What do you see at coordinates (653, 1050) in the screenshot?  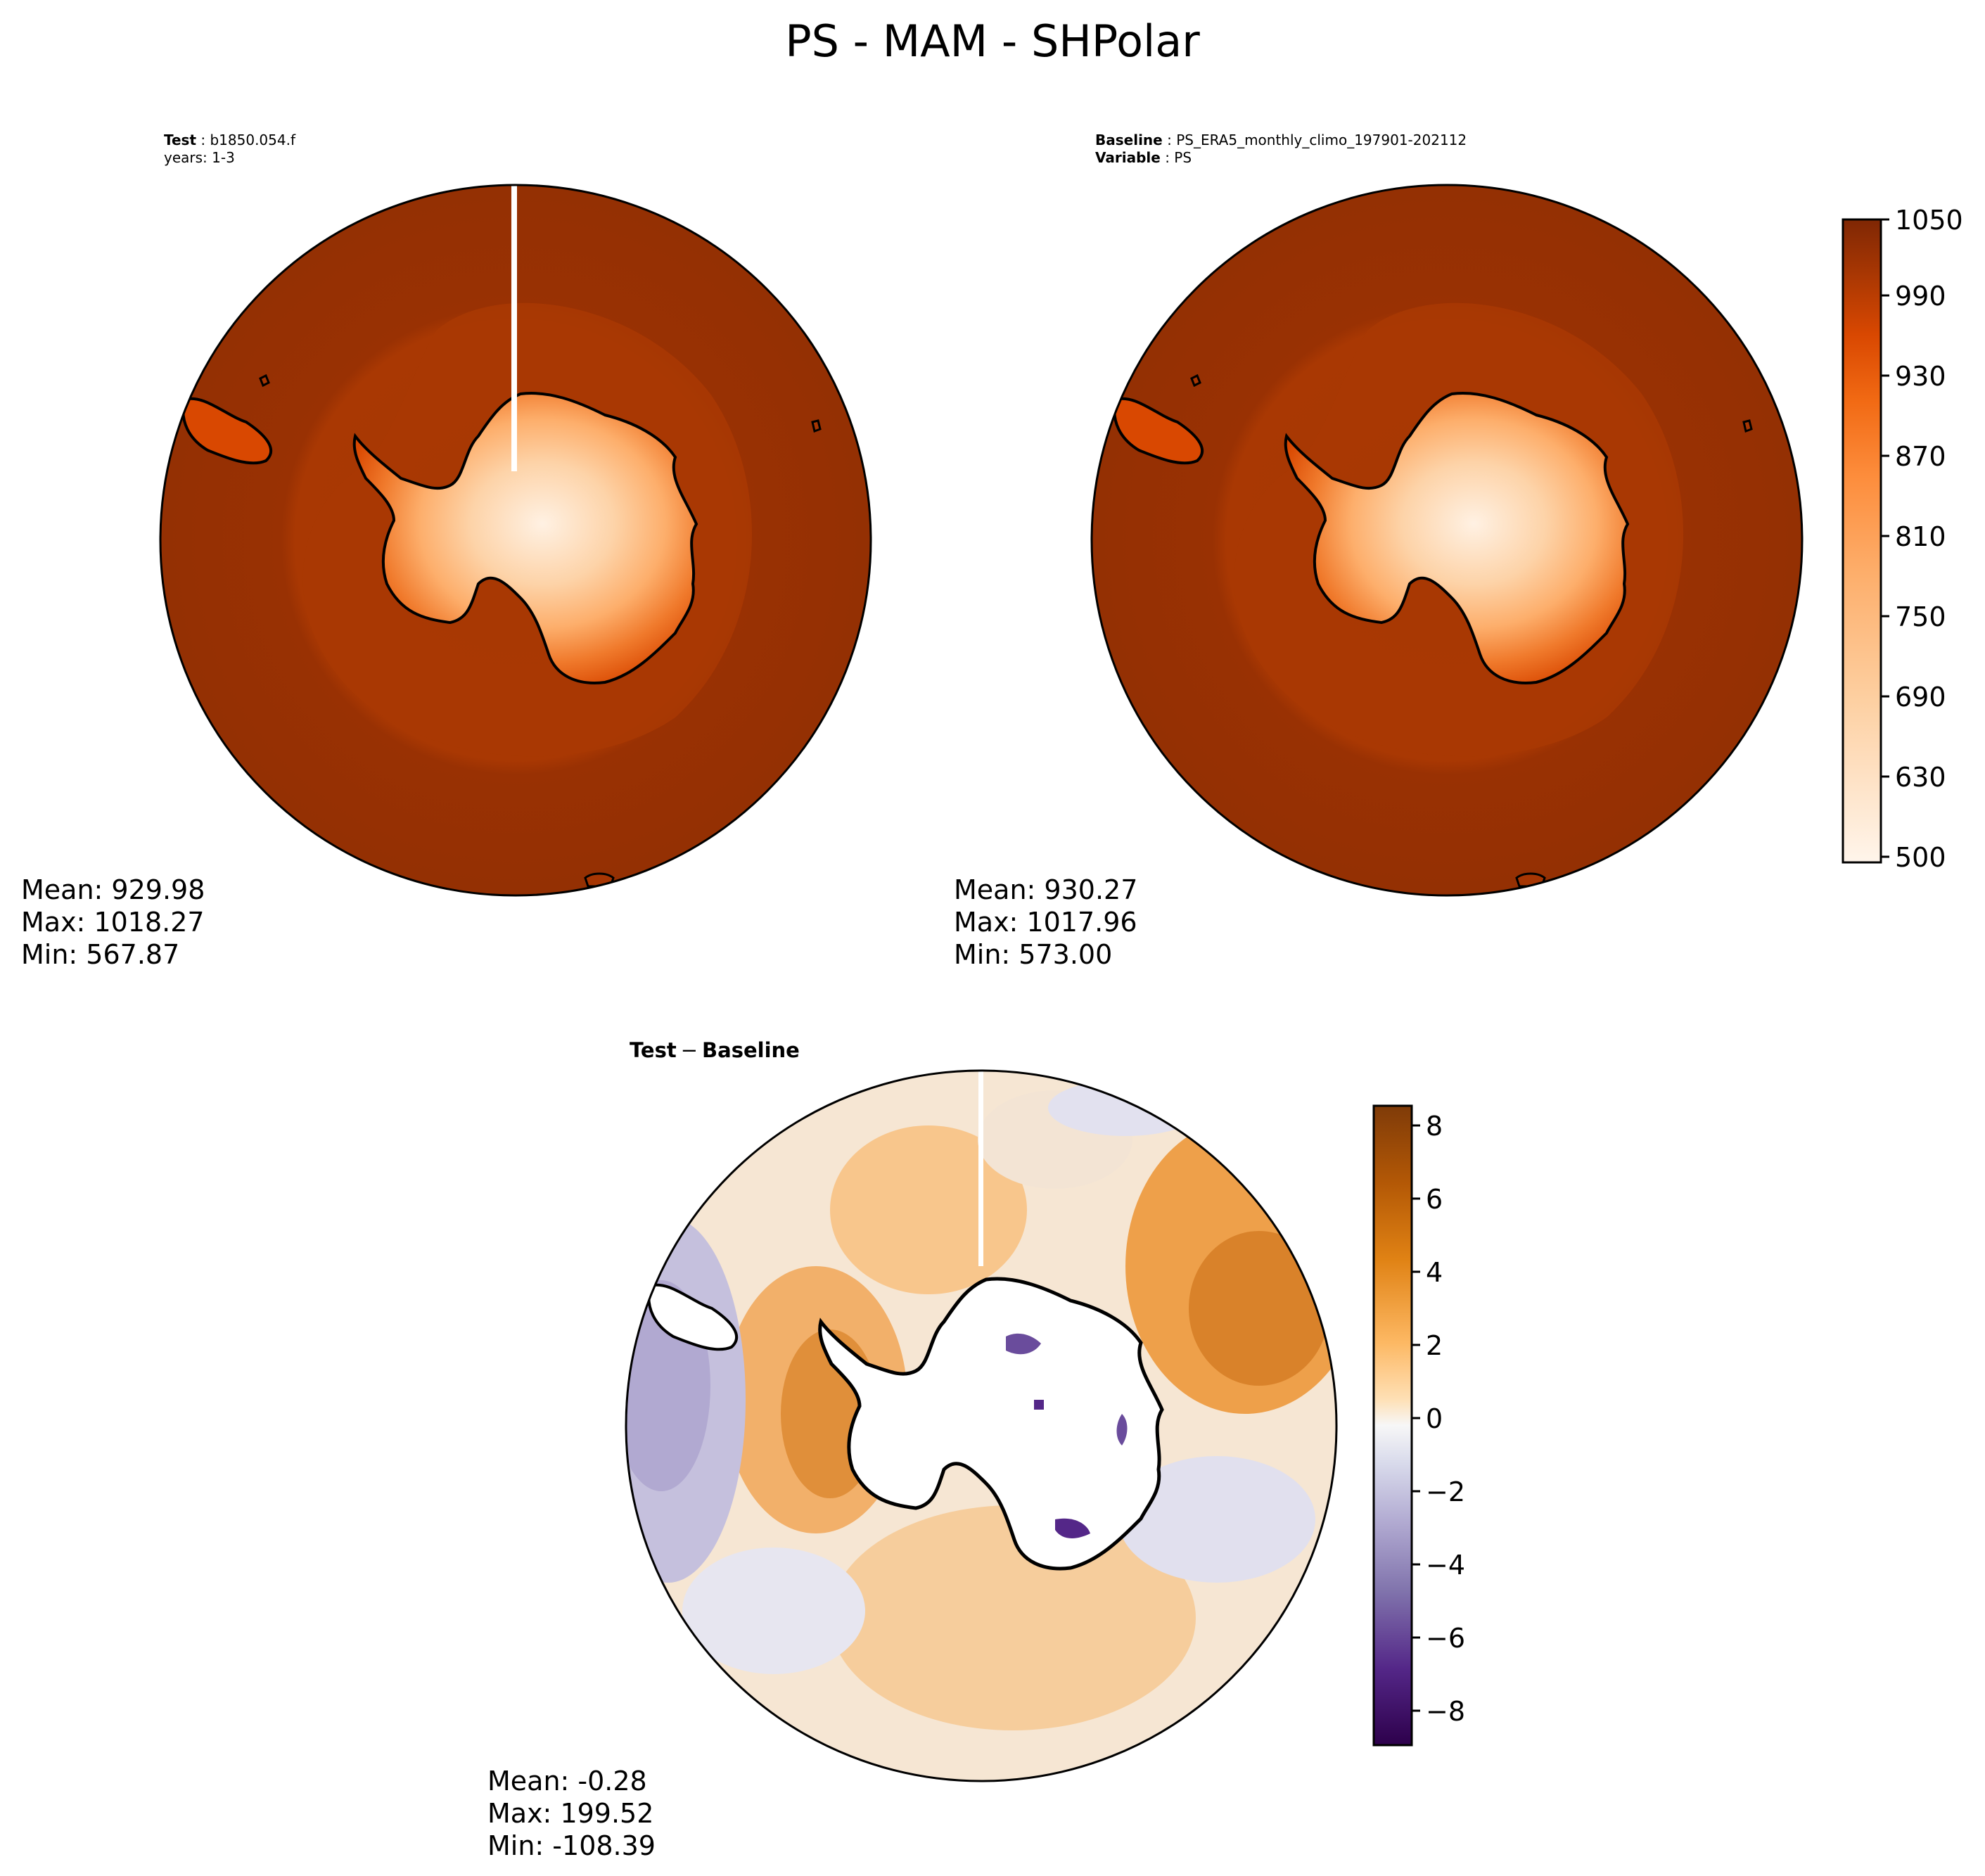 I see `diff-title-test: Test` at bounding box center [653, 1050].